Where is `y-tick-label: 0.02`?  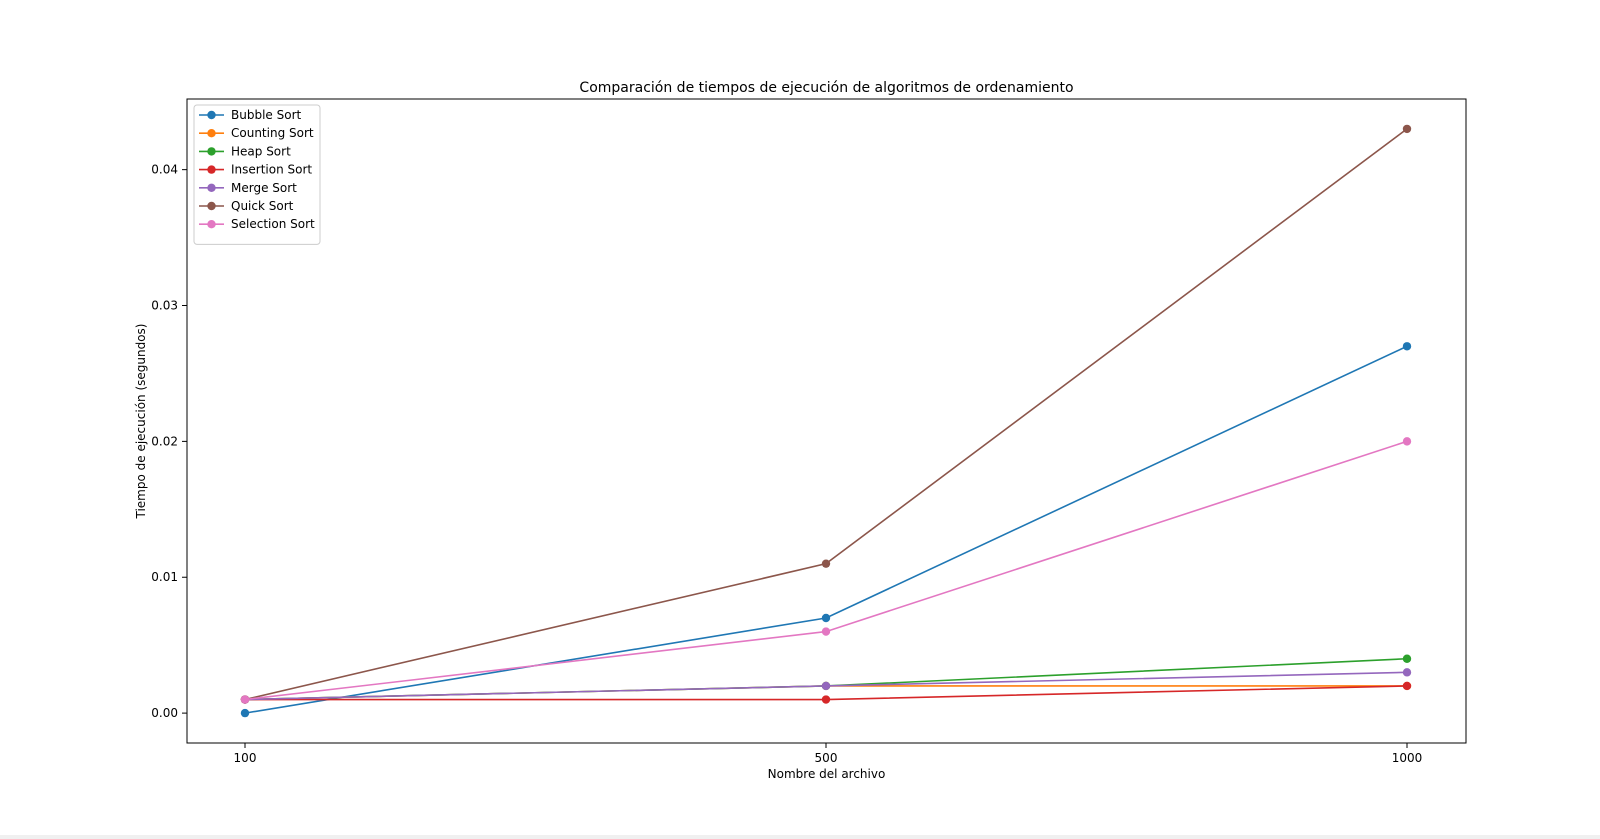 y-tick-label: 0.02 is located at coordinates (164, 441).